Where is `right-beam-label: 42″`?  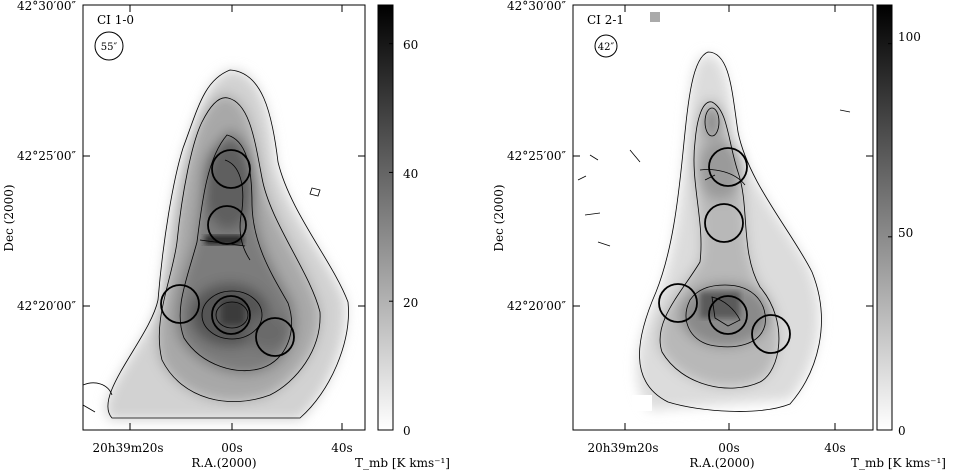 right-beam-label: 42″ is located at coordinates (606, 47).